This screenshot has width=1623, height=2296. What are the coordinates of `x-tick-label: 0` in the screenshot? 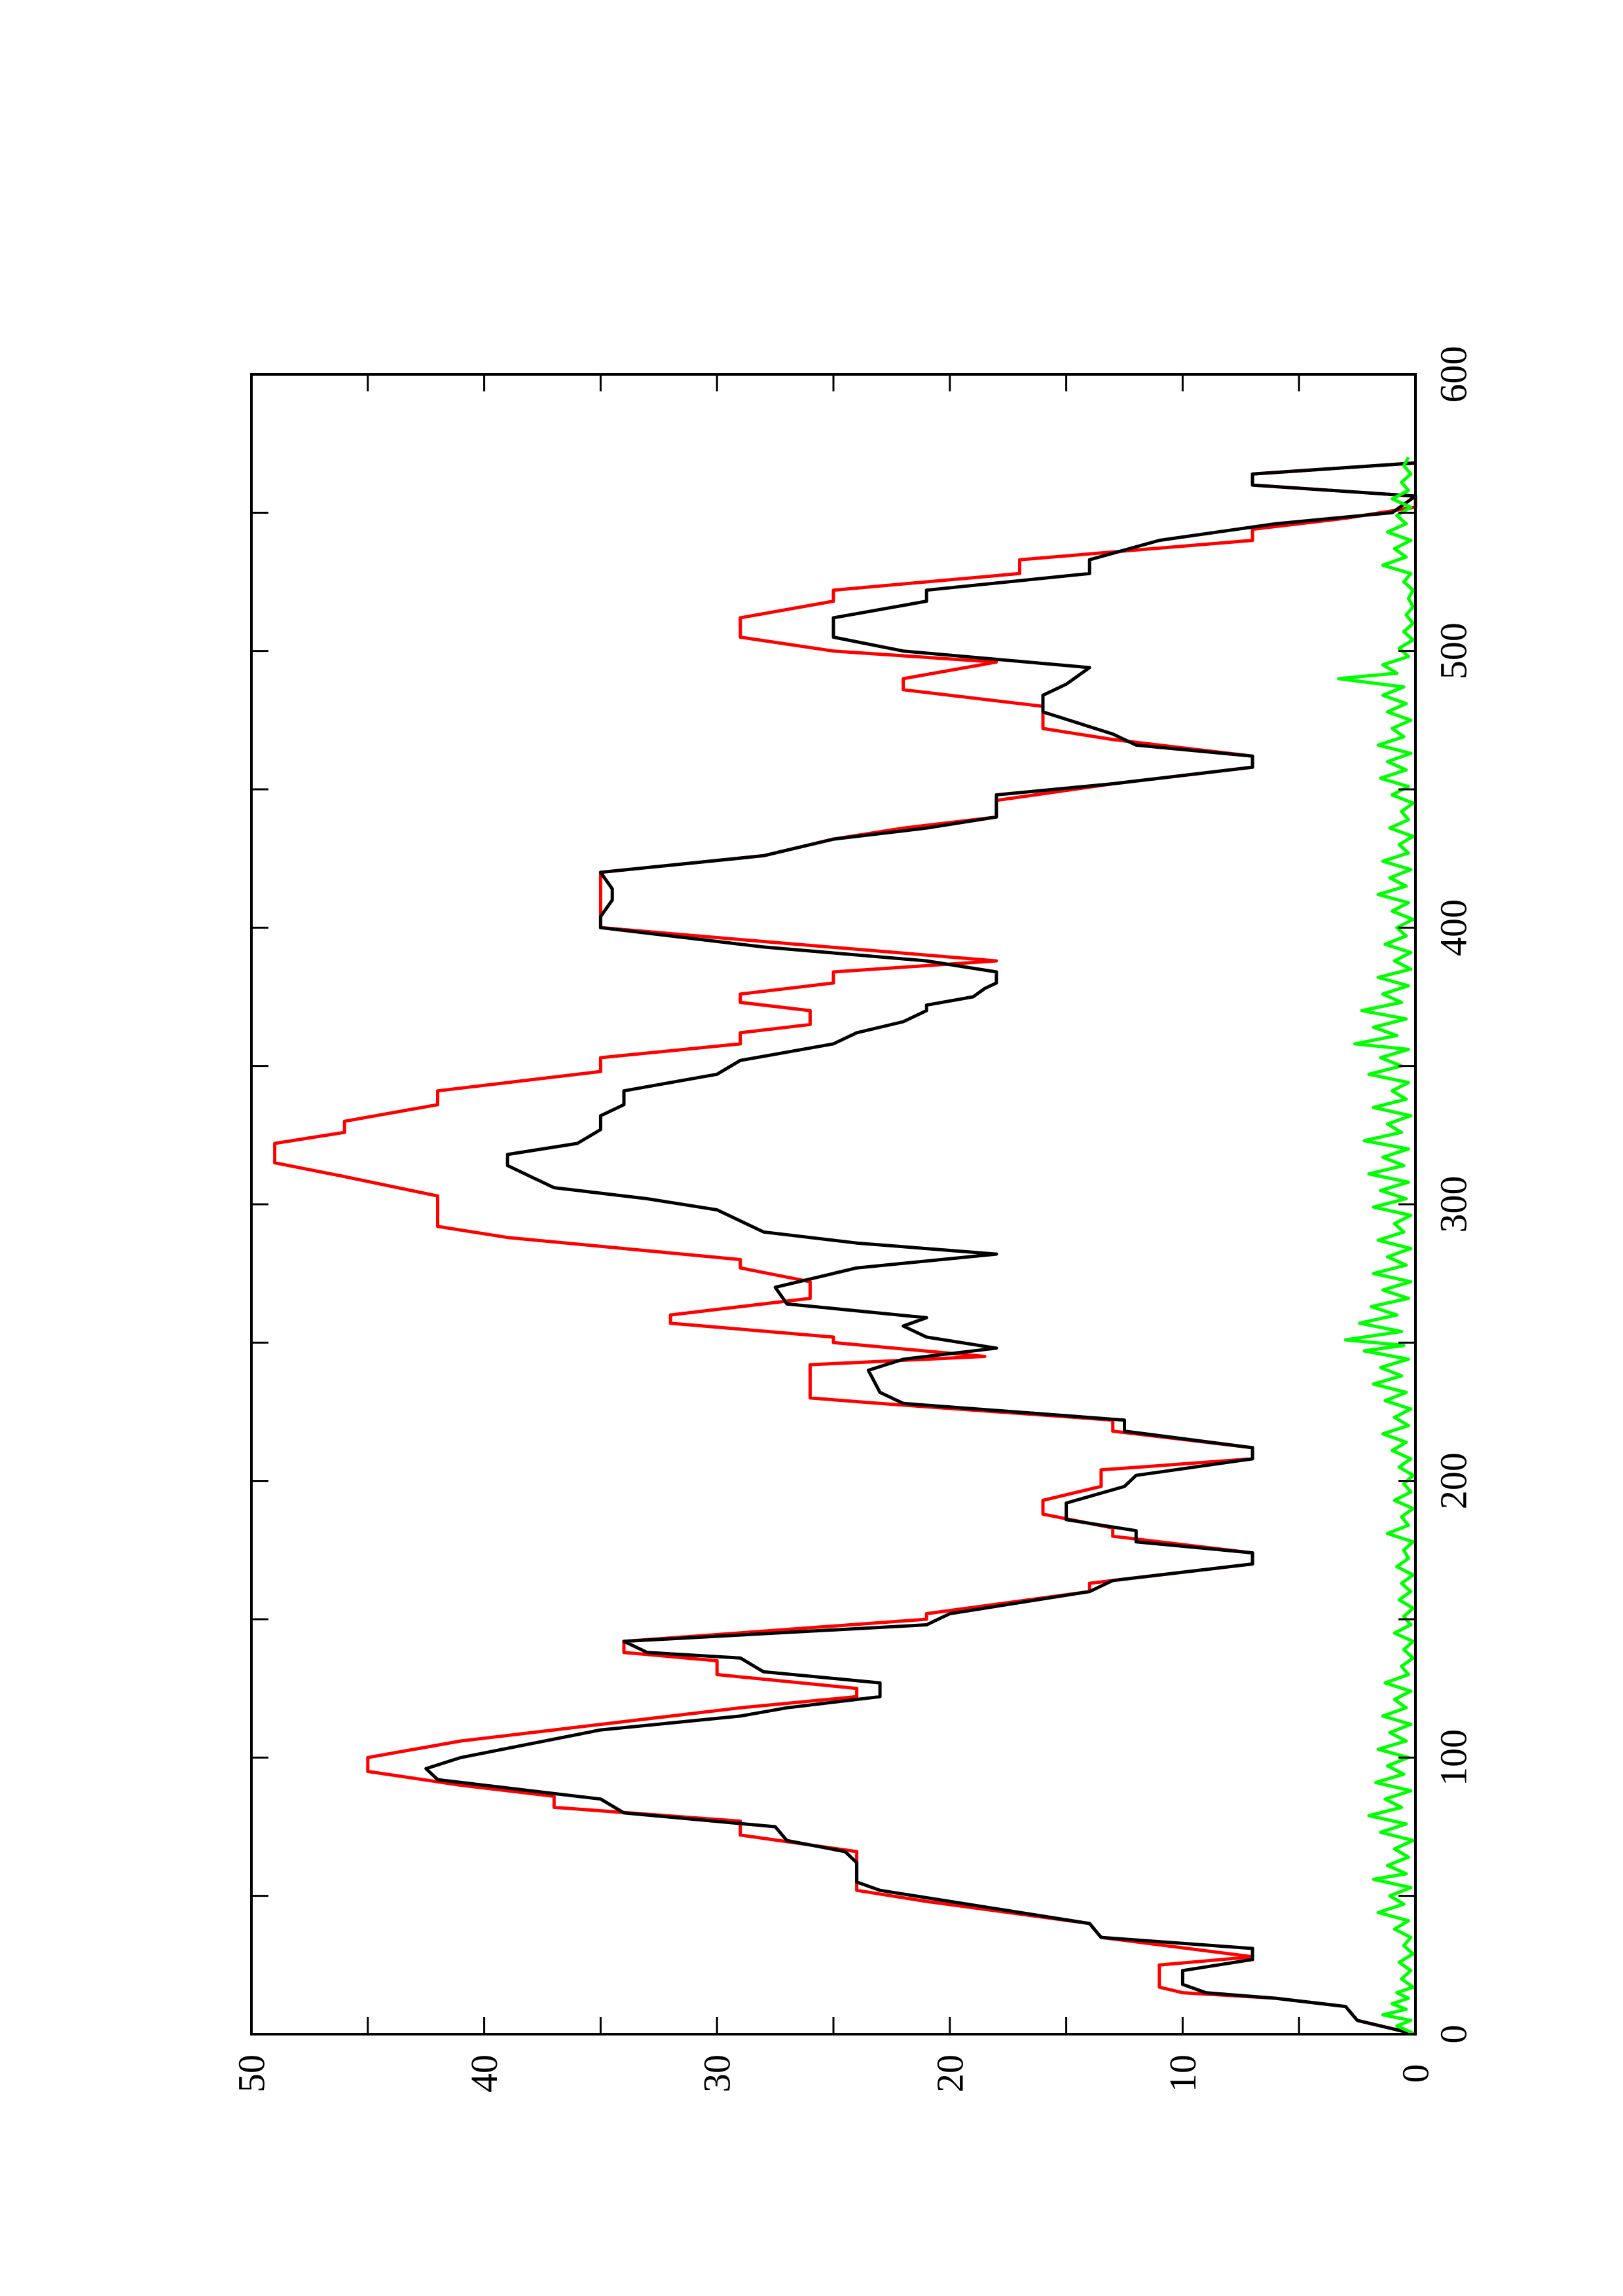 It's located at (1453, 2034).